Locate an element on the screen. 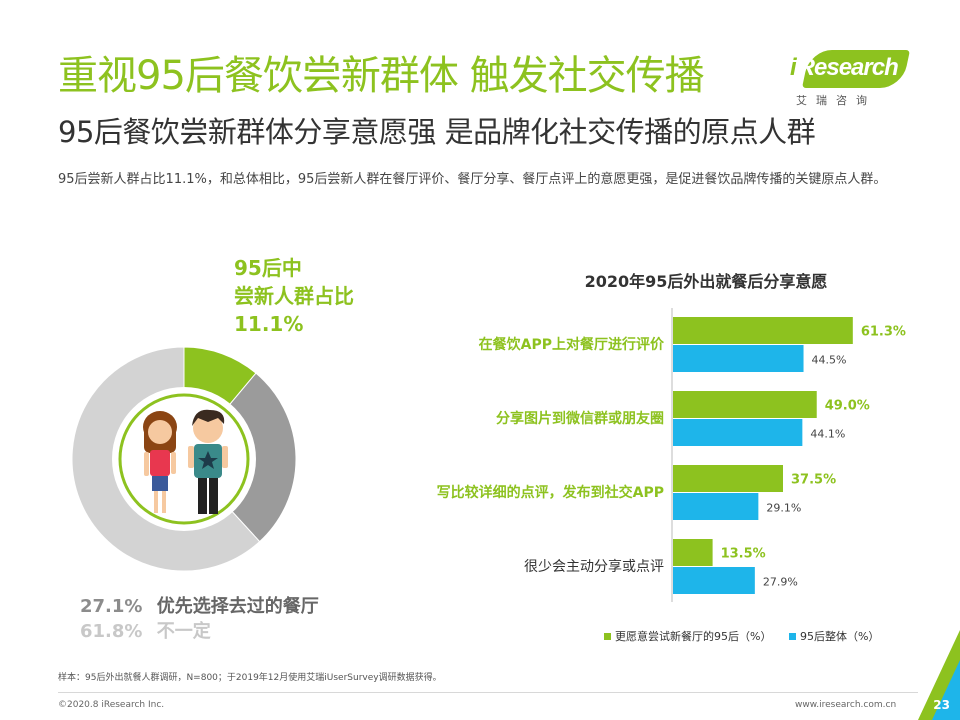  footer-divider is located at coordinates (488, 692).